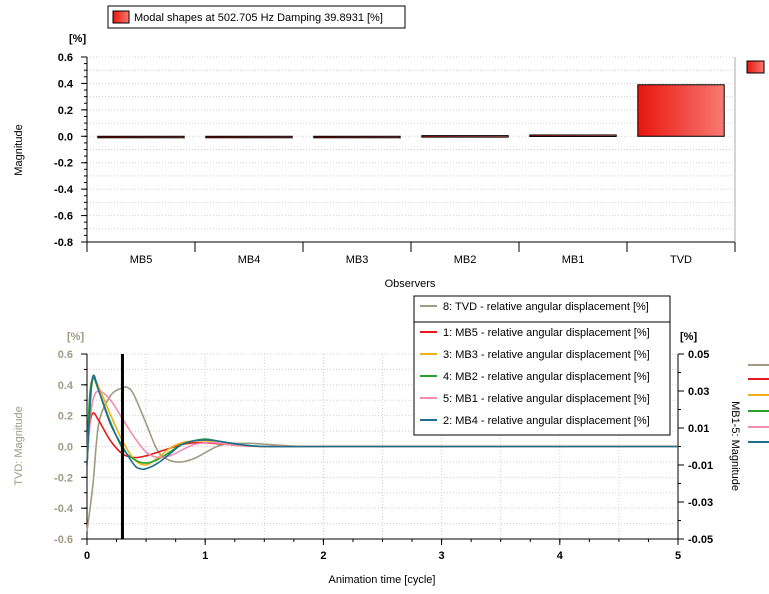 The height and width of the screenshot is (594, 769). I want to click on top-x-axis-title: Observers, so click(410, 284).